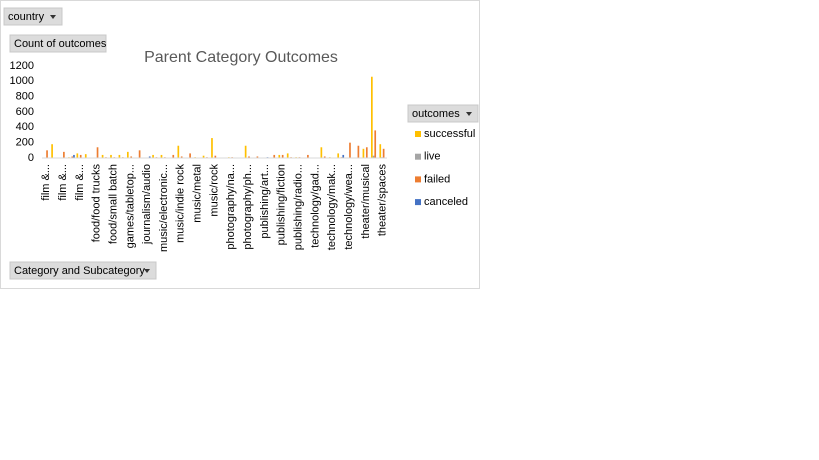  What do you see at coordinates (198, 193) in the screenshot?
I see `x-tick-label: music/metal` at bounding box center [198, 193].